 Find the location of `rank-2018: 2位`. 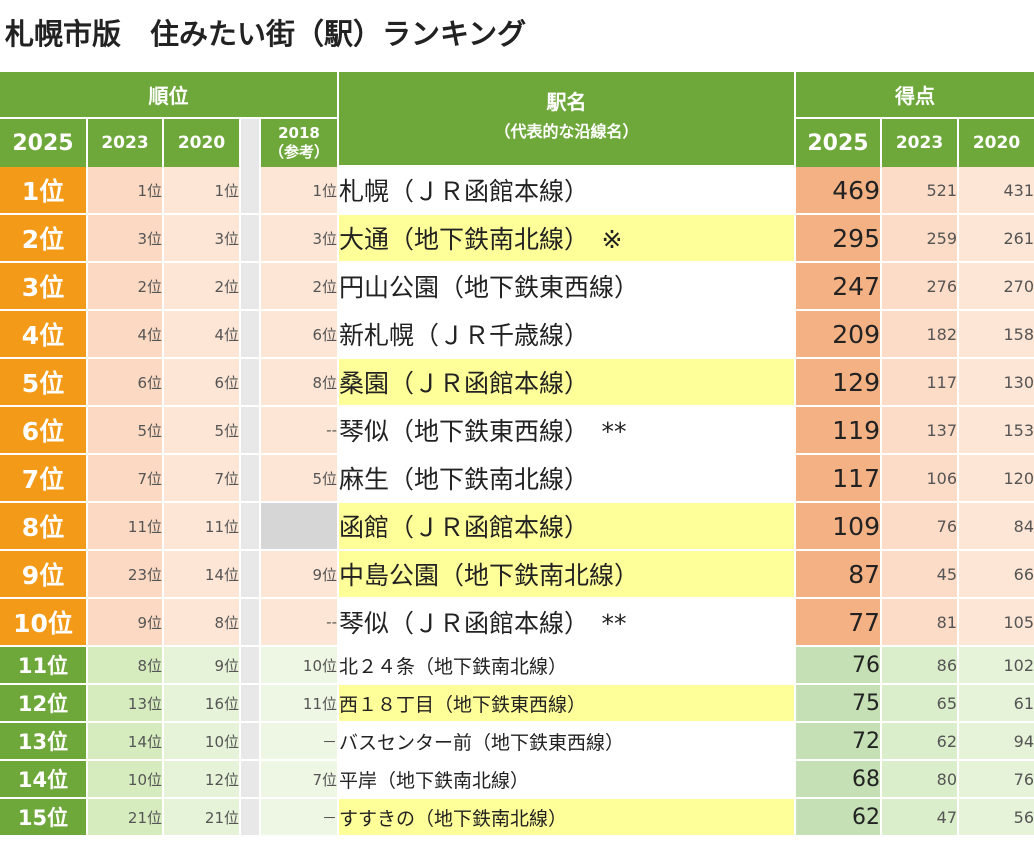

rank-2018: 2位 is located at coordinates (298, 287).